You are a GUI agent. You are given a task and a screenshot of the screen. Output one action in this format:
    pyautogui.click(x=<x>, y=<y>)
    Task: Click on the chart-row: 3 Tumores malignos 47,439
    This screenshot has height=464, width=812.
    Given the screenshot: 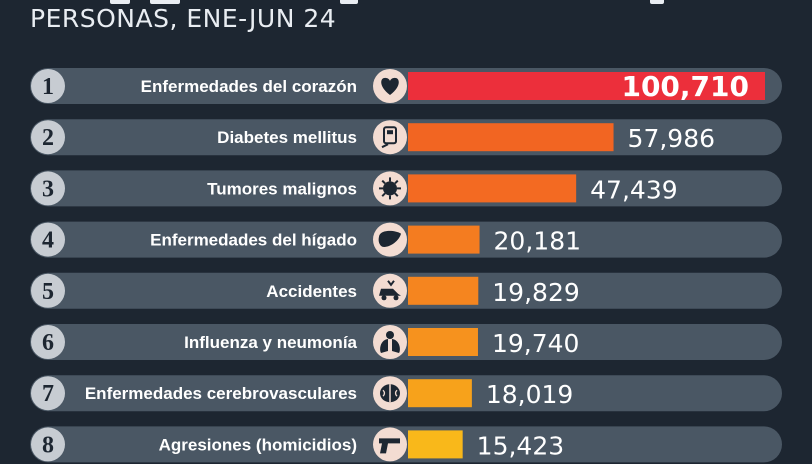 What is the action you would take?
    pyautogui.click(x=406, y=188)
    